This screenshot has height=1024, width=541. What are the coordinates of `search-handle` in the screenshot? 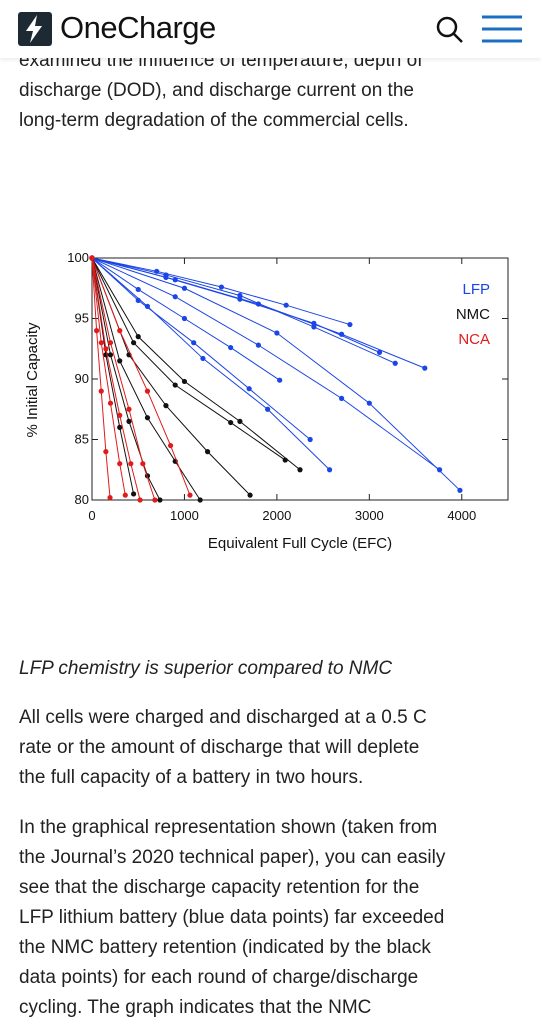 It's located at (458, 38).